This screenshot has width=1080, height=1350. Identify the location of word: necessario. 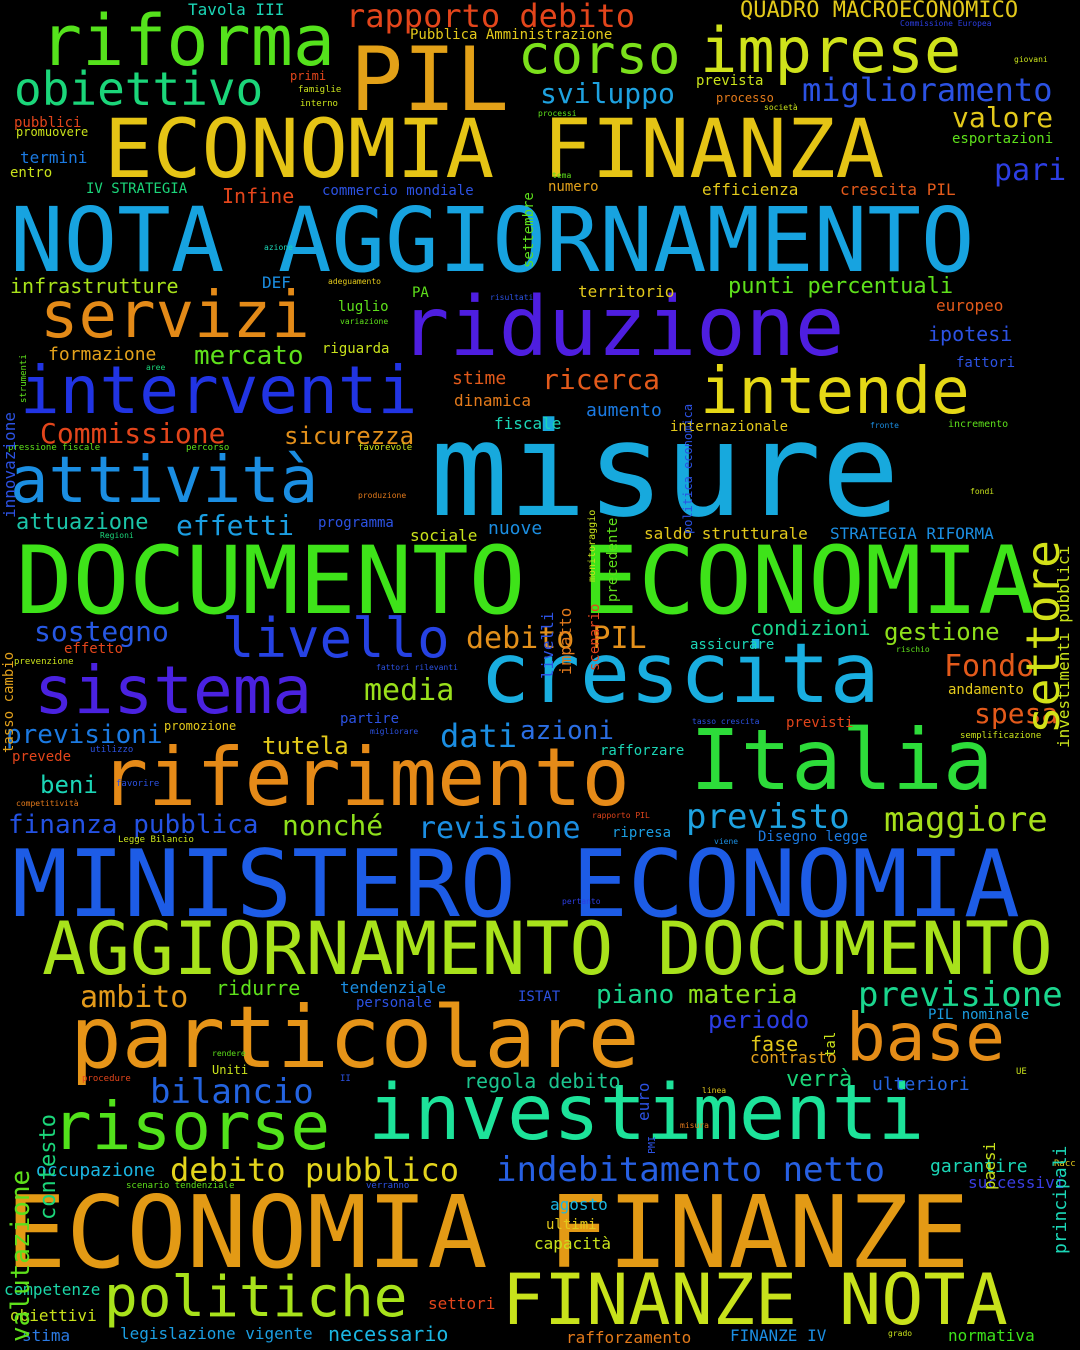
(388, 1334).